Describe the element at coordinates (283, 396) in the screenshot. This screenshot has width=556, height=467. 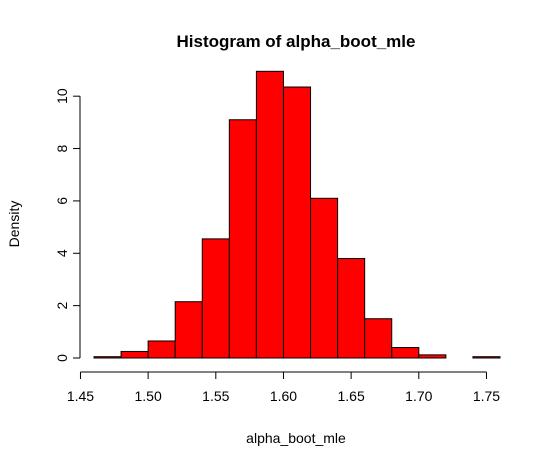
I see `x-tick-label: 1.60` at that location.